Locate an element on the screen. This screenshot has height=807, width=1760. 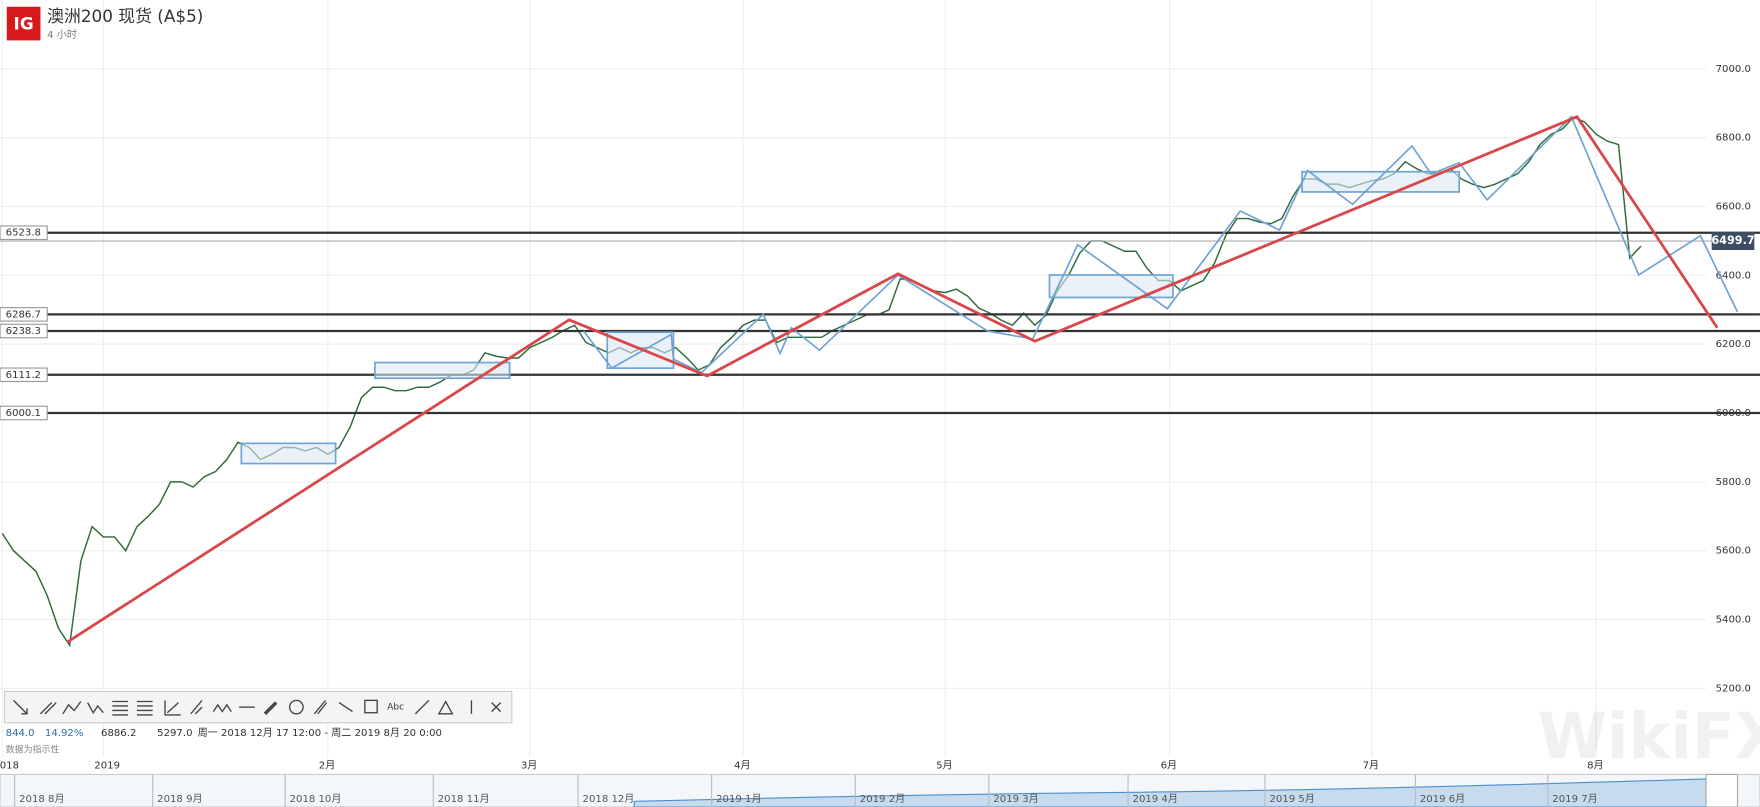
stat-high: 6886.2 is located at coordinates (118, 733).